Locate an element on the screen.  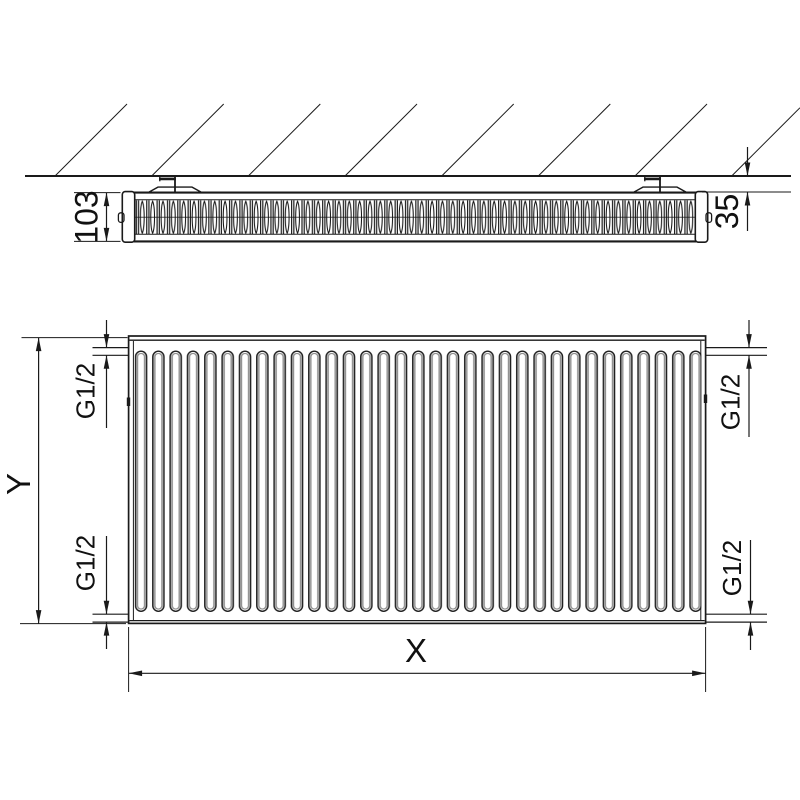
wall-hatching is located at coordinates (427, 140).